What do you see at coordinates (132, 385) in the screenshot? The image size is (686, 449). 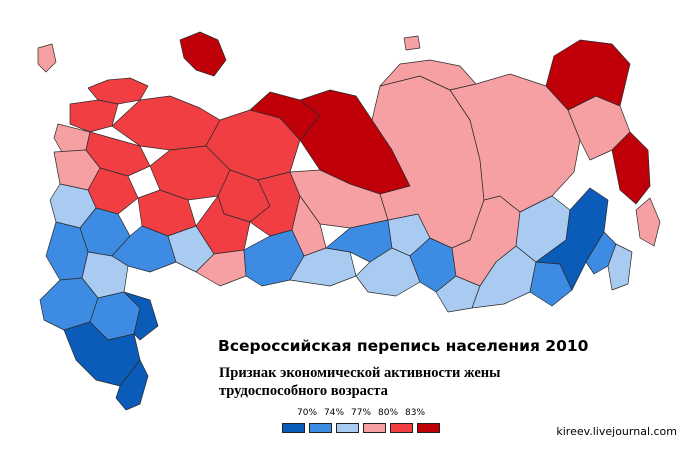 I see `region-dagestan` at bounding box center [132, 385].